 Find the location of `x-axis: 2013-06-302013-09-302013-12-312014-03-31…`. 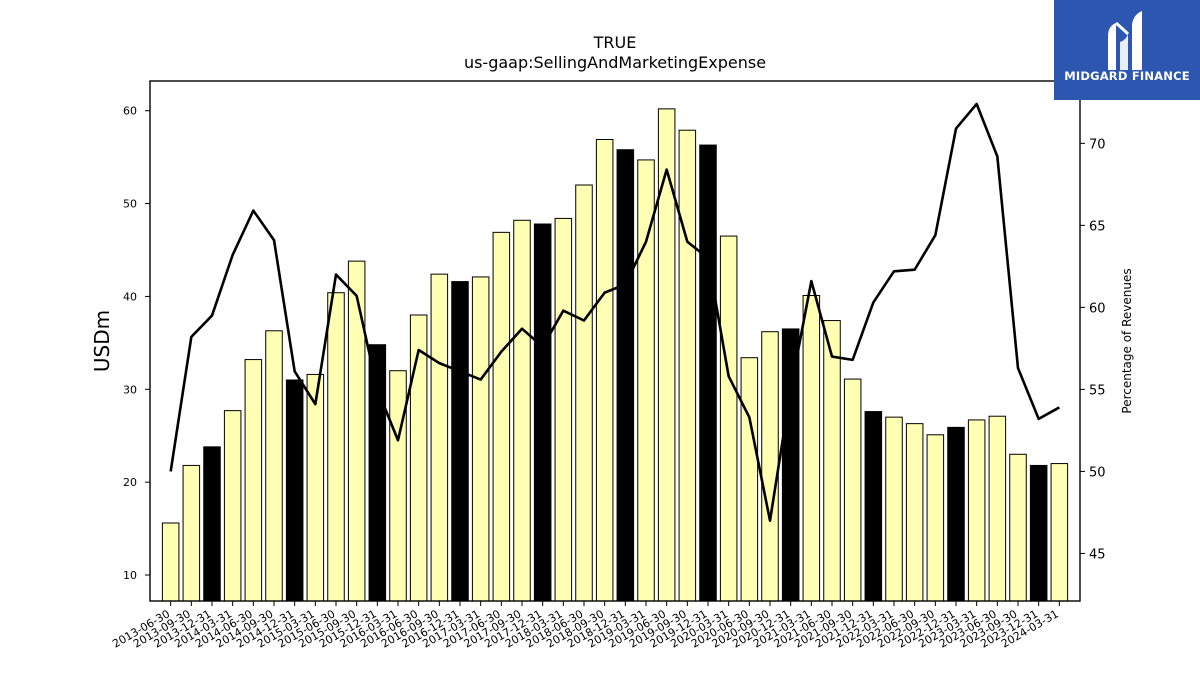

x-axis: 2013-06-302013-09-302013-12-312014-03-31… is located at coordinates (585, 626).